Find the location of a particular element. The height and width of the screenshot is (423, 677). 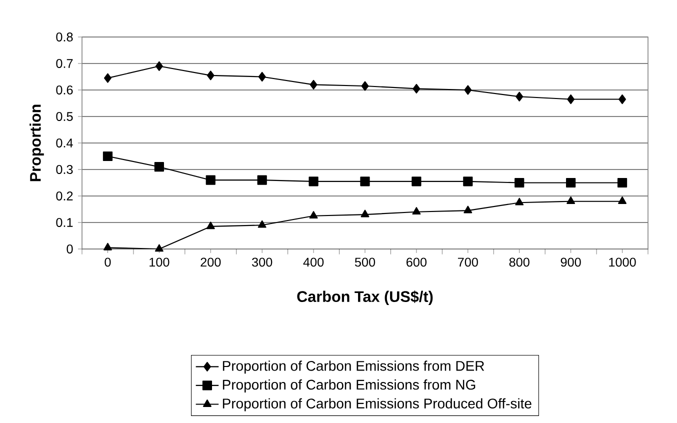

legend-label: Proportion of Carbon Emissions from DER is located at coordinates (353, 367).